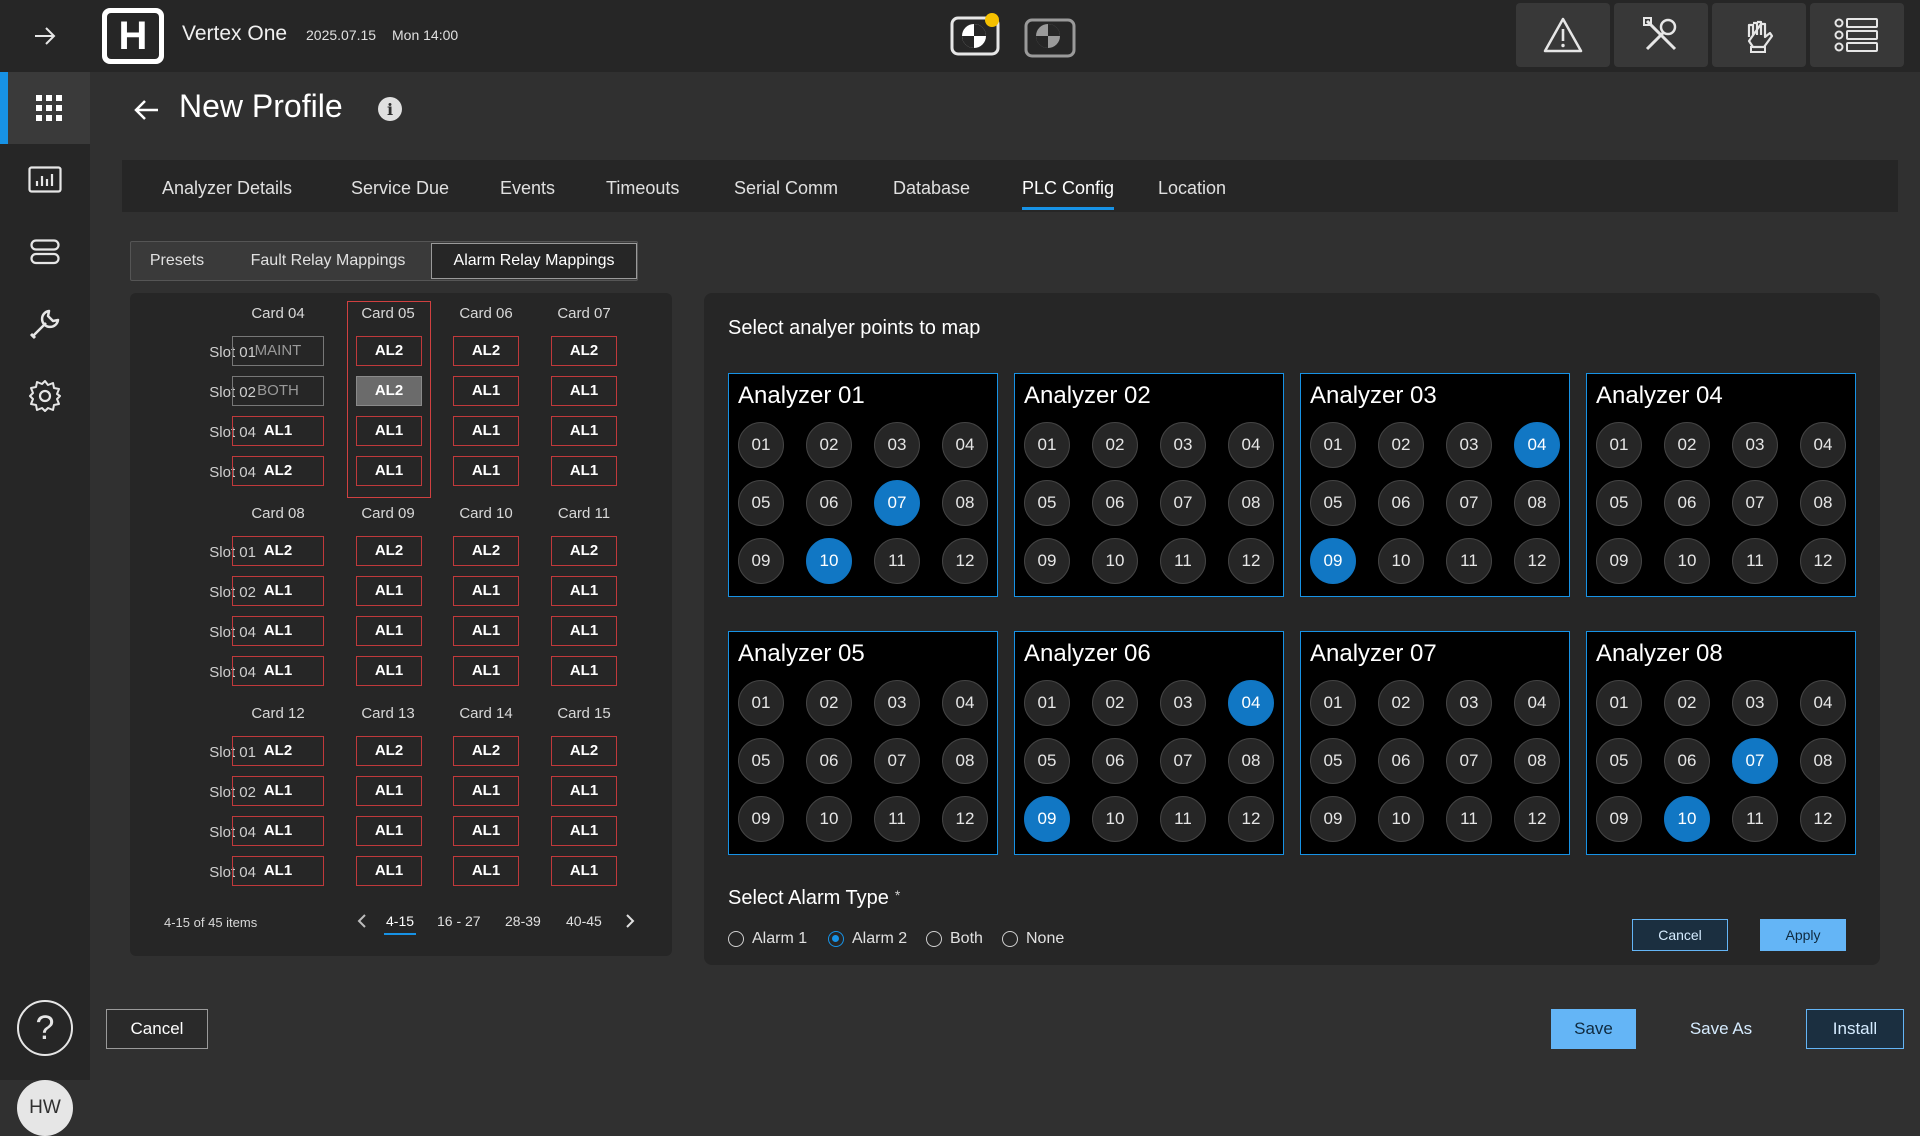 The image size is (1920, 1136). Describe the element at coordinates (1251, 703) in the screenshot. I see `analyzer-point-selected: 04` at that location.